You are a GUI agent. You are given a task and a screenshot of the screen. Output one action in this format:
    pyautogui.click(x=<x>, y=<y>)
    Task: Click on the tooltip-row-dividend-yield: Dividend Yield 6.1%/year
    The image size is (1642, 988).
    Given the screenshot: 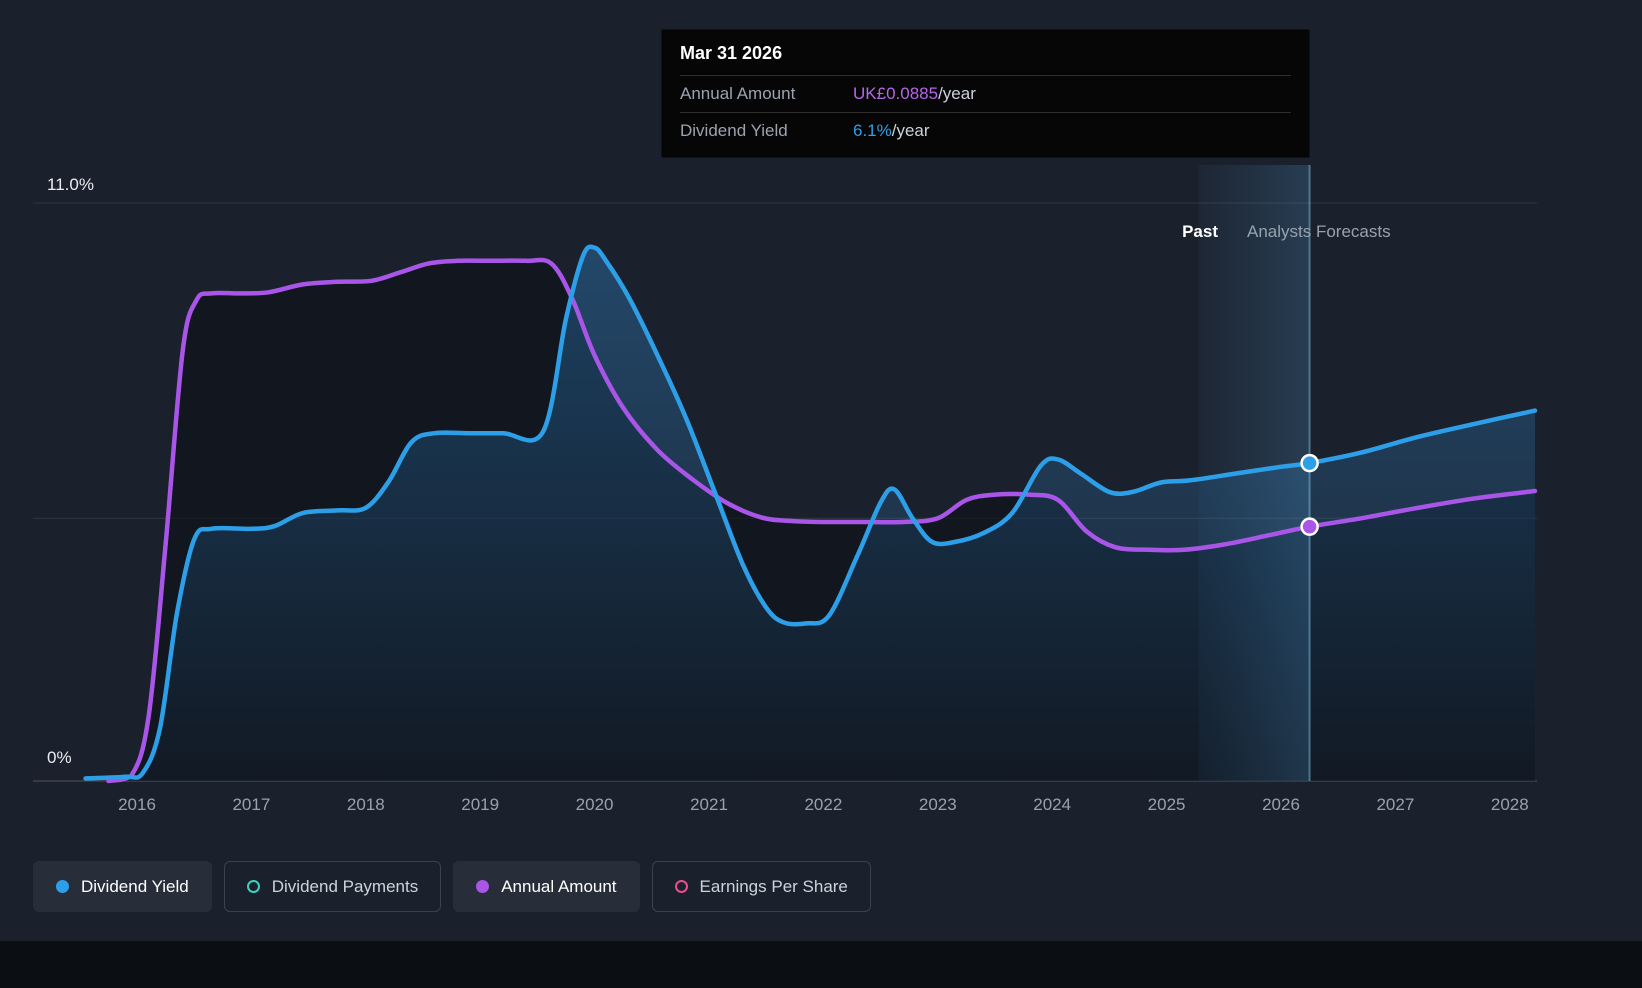 What is the action you would take?
    pyautogui.click(x=985, y=130)
    